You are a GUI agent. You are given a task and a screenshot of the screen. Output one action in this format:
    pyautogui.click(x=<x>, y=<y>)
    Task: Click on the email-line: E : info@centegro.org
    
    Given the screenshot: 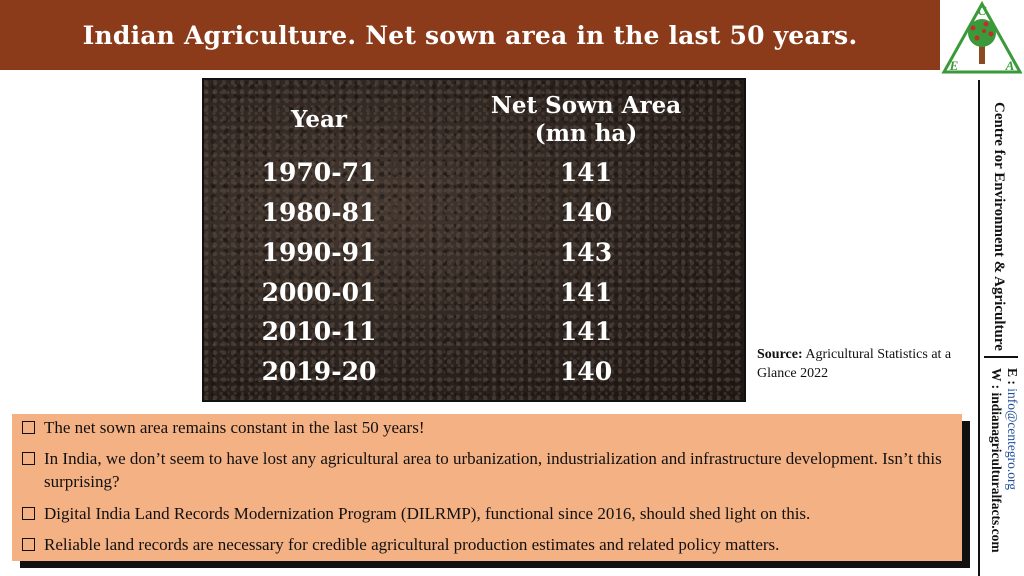 What is the action you would take?
    pyautogui.click(x=1012, y=460)
    